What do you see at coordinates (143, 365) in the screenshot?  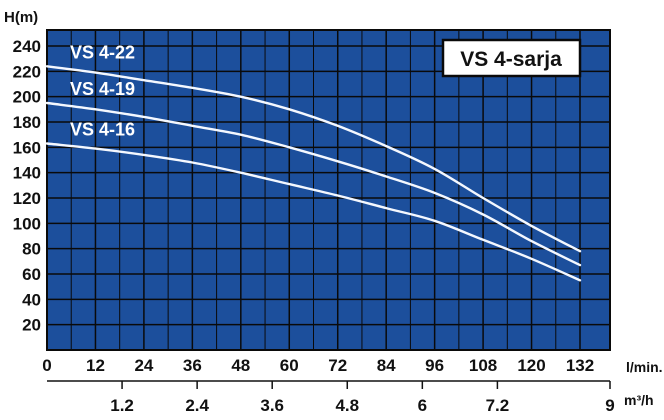 I see `x-tick-label: 24` at bounding box center [143, 365].